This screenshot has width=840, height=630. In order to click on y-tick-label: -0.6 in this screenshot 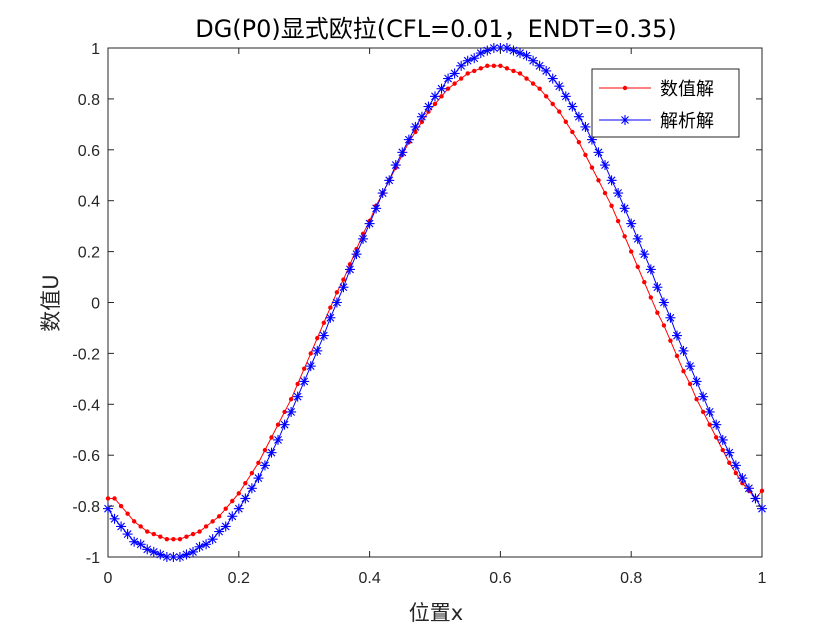, I will do `click(86, 456)`.